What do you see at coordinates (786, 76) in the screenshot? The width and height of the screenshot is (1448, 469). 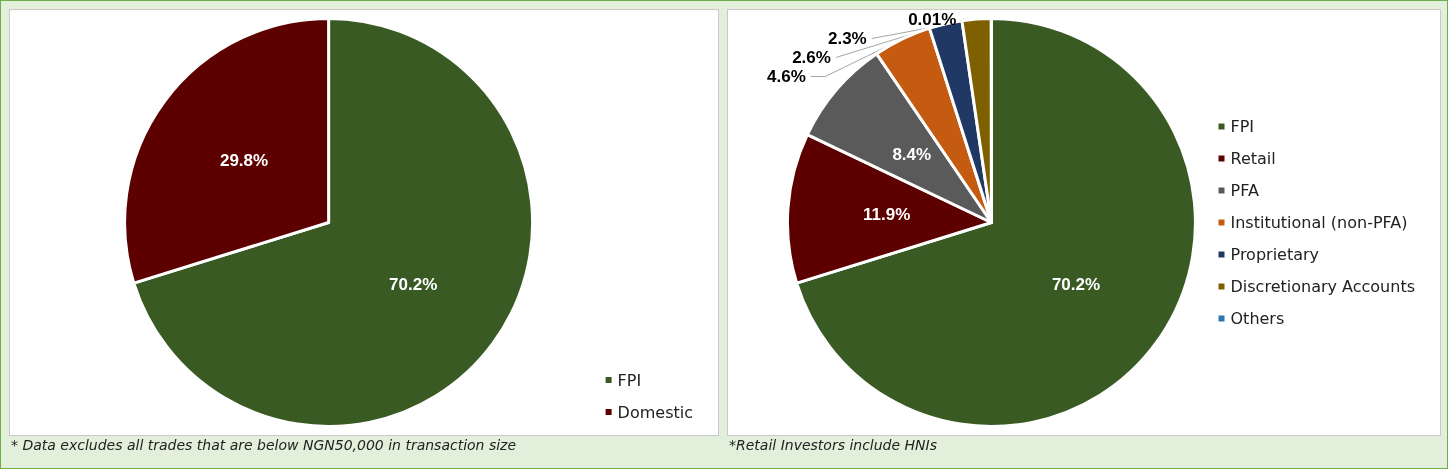 I see `data-label: 4.6%` at bounding box center [786, 76].